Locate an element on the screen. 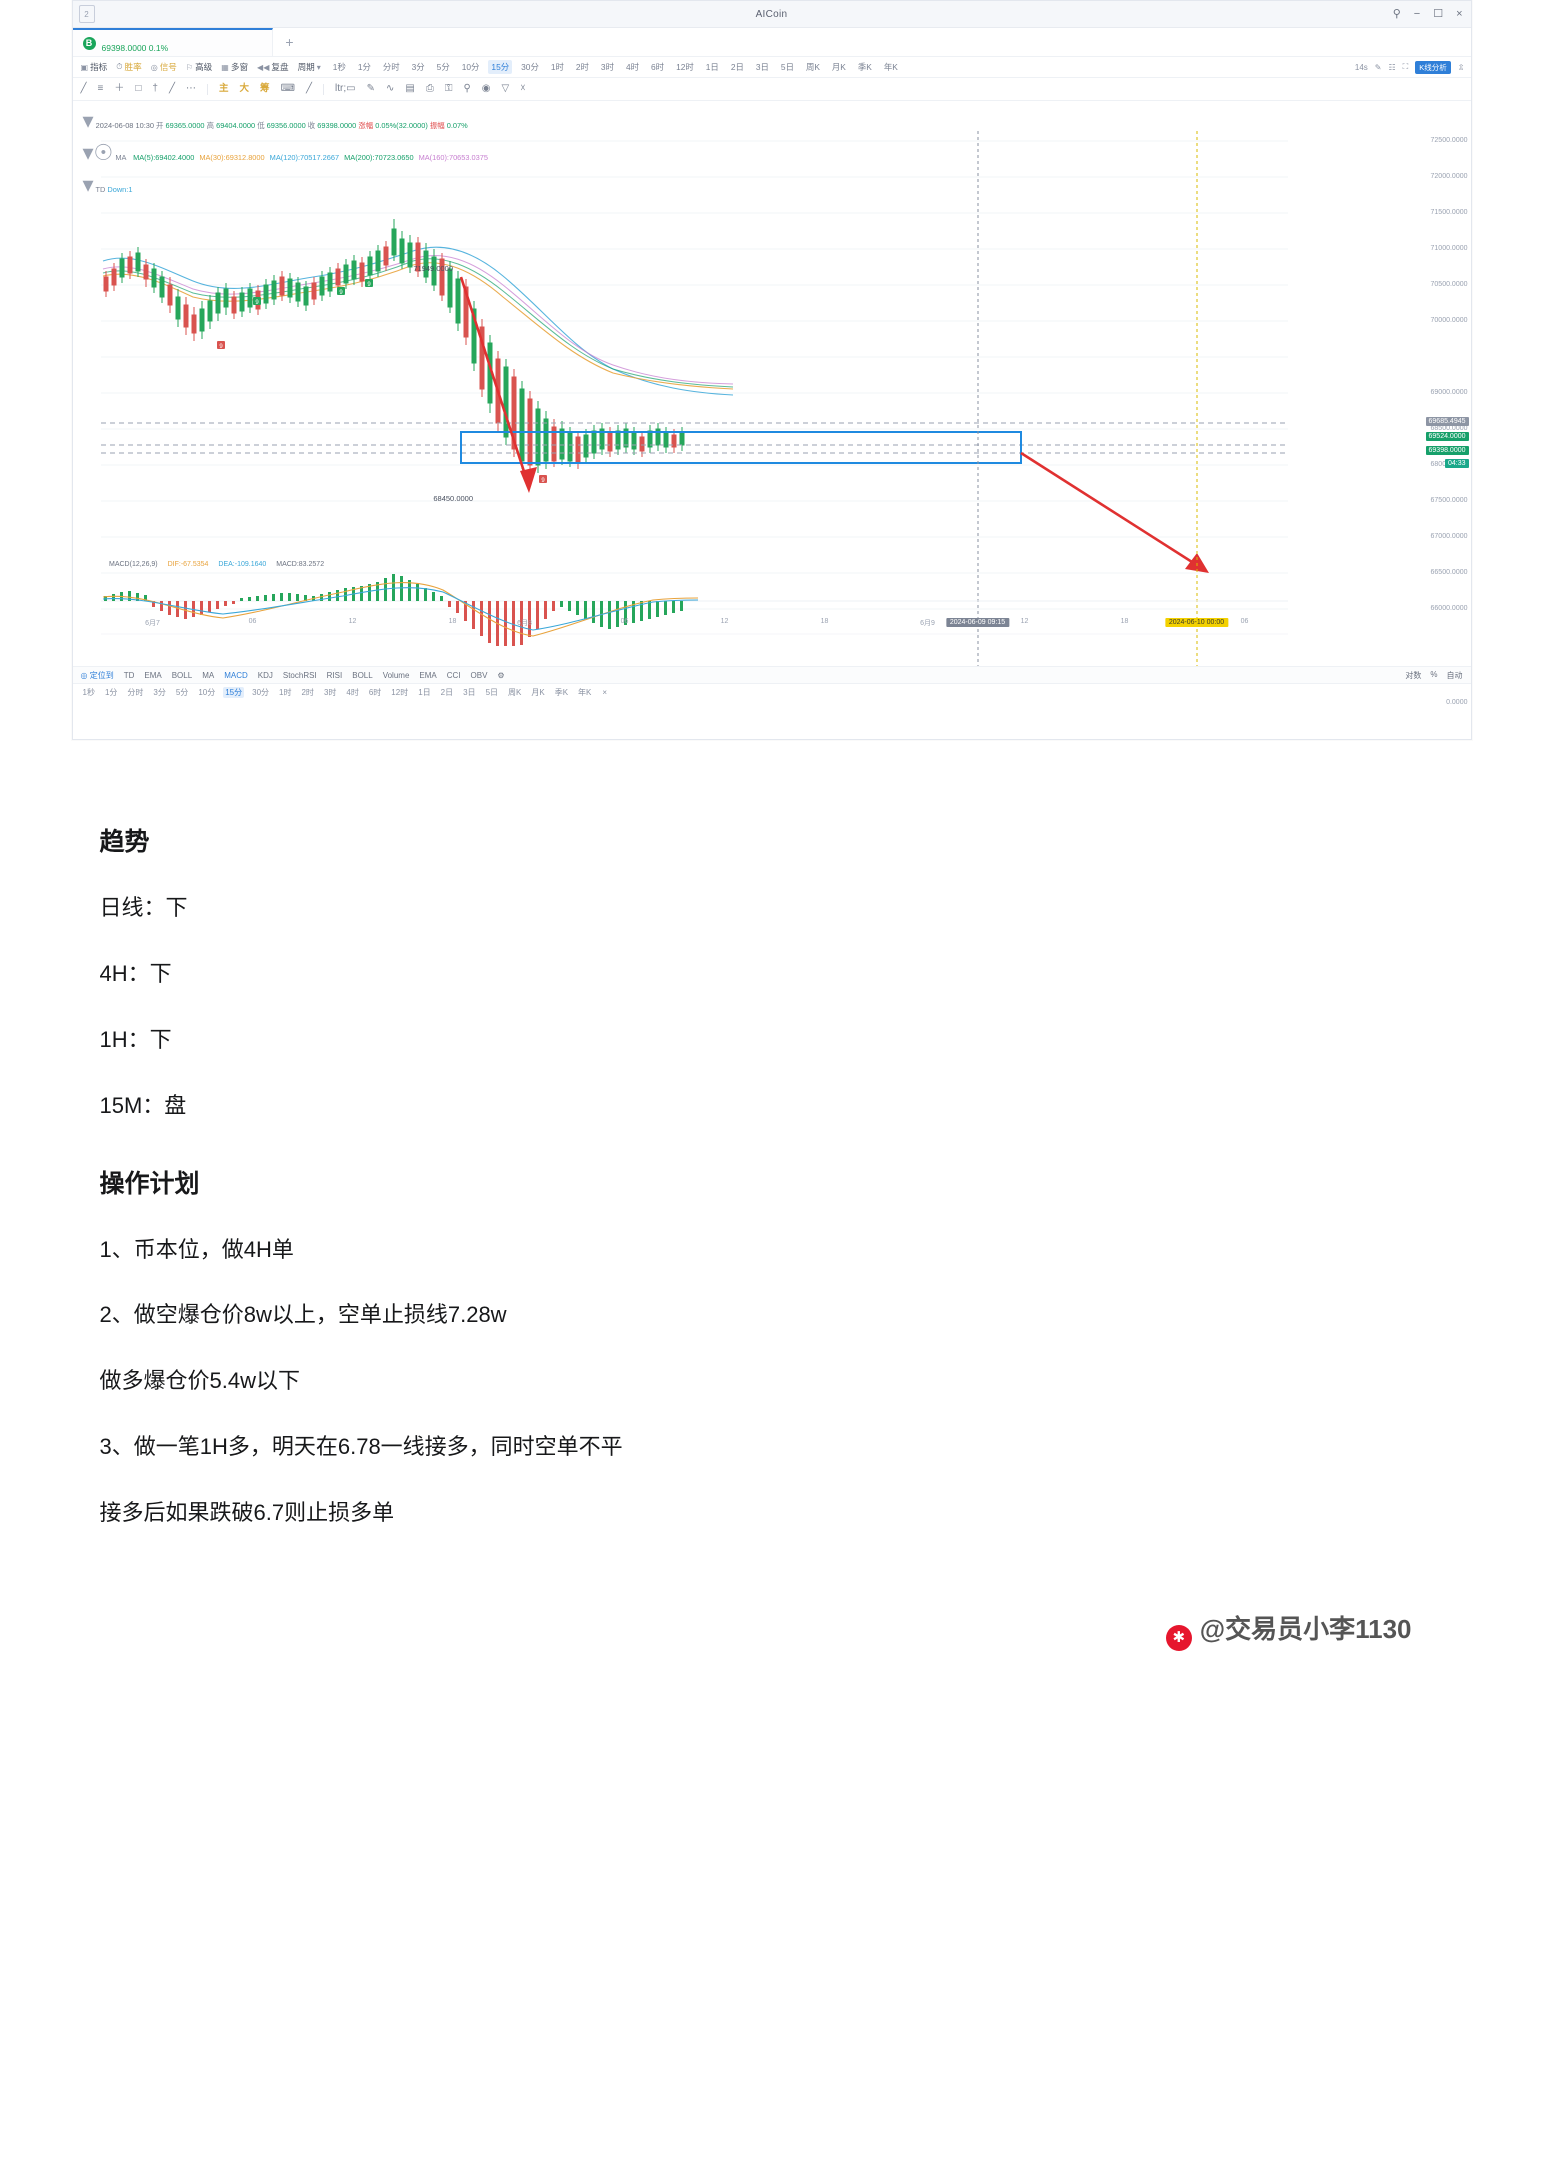 This screenshot has height=2157, width=1543. bottom-timeframe-3时: 3时 is located at coordinates (330, 692).